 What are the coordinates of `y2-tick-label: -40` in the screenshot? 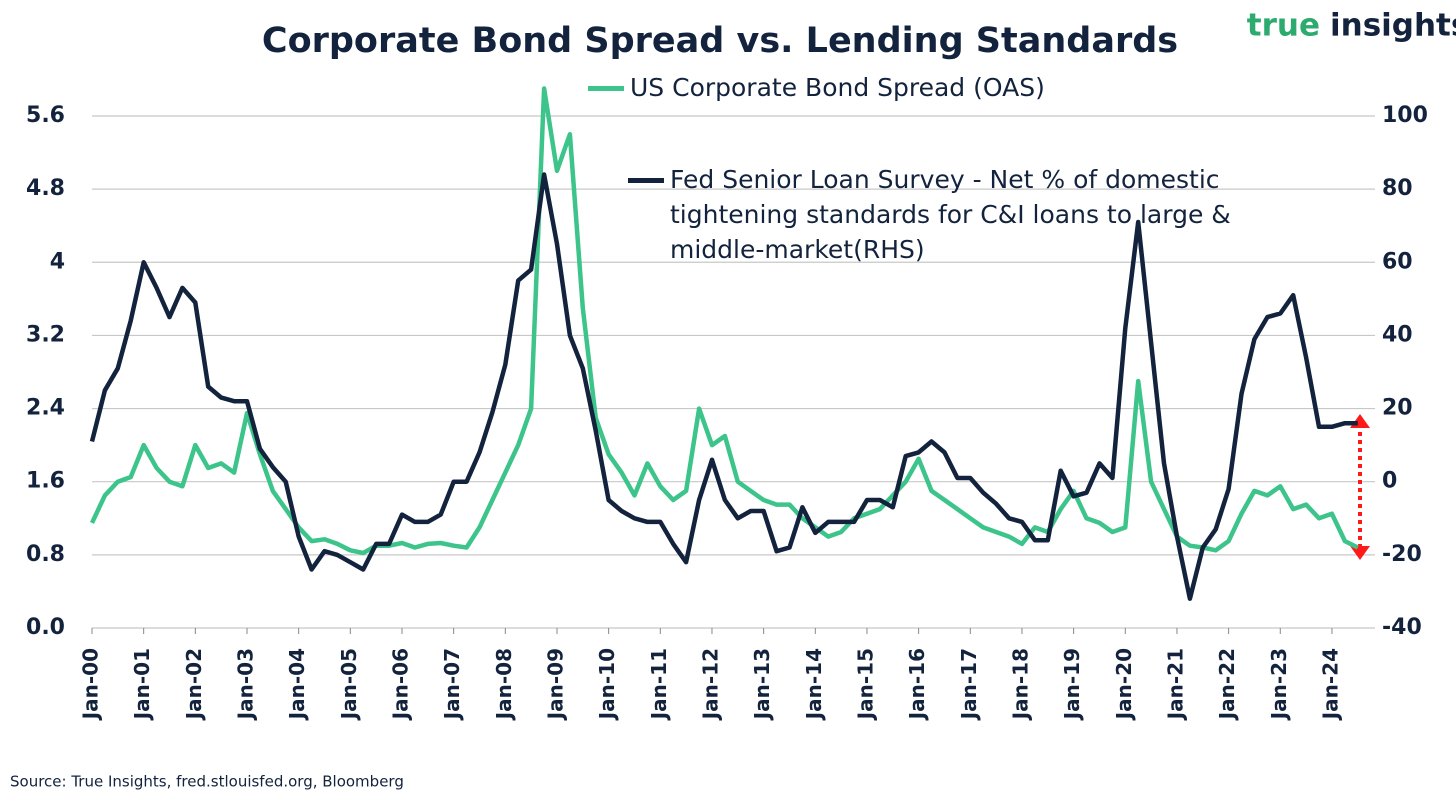 It's located at (1402, 627).